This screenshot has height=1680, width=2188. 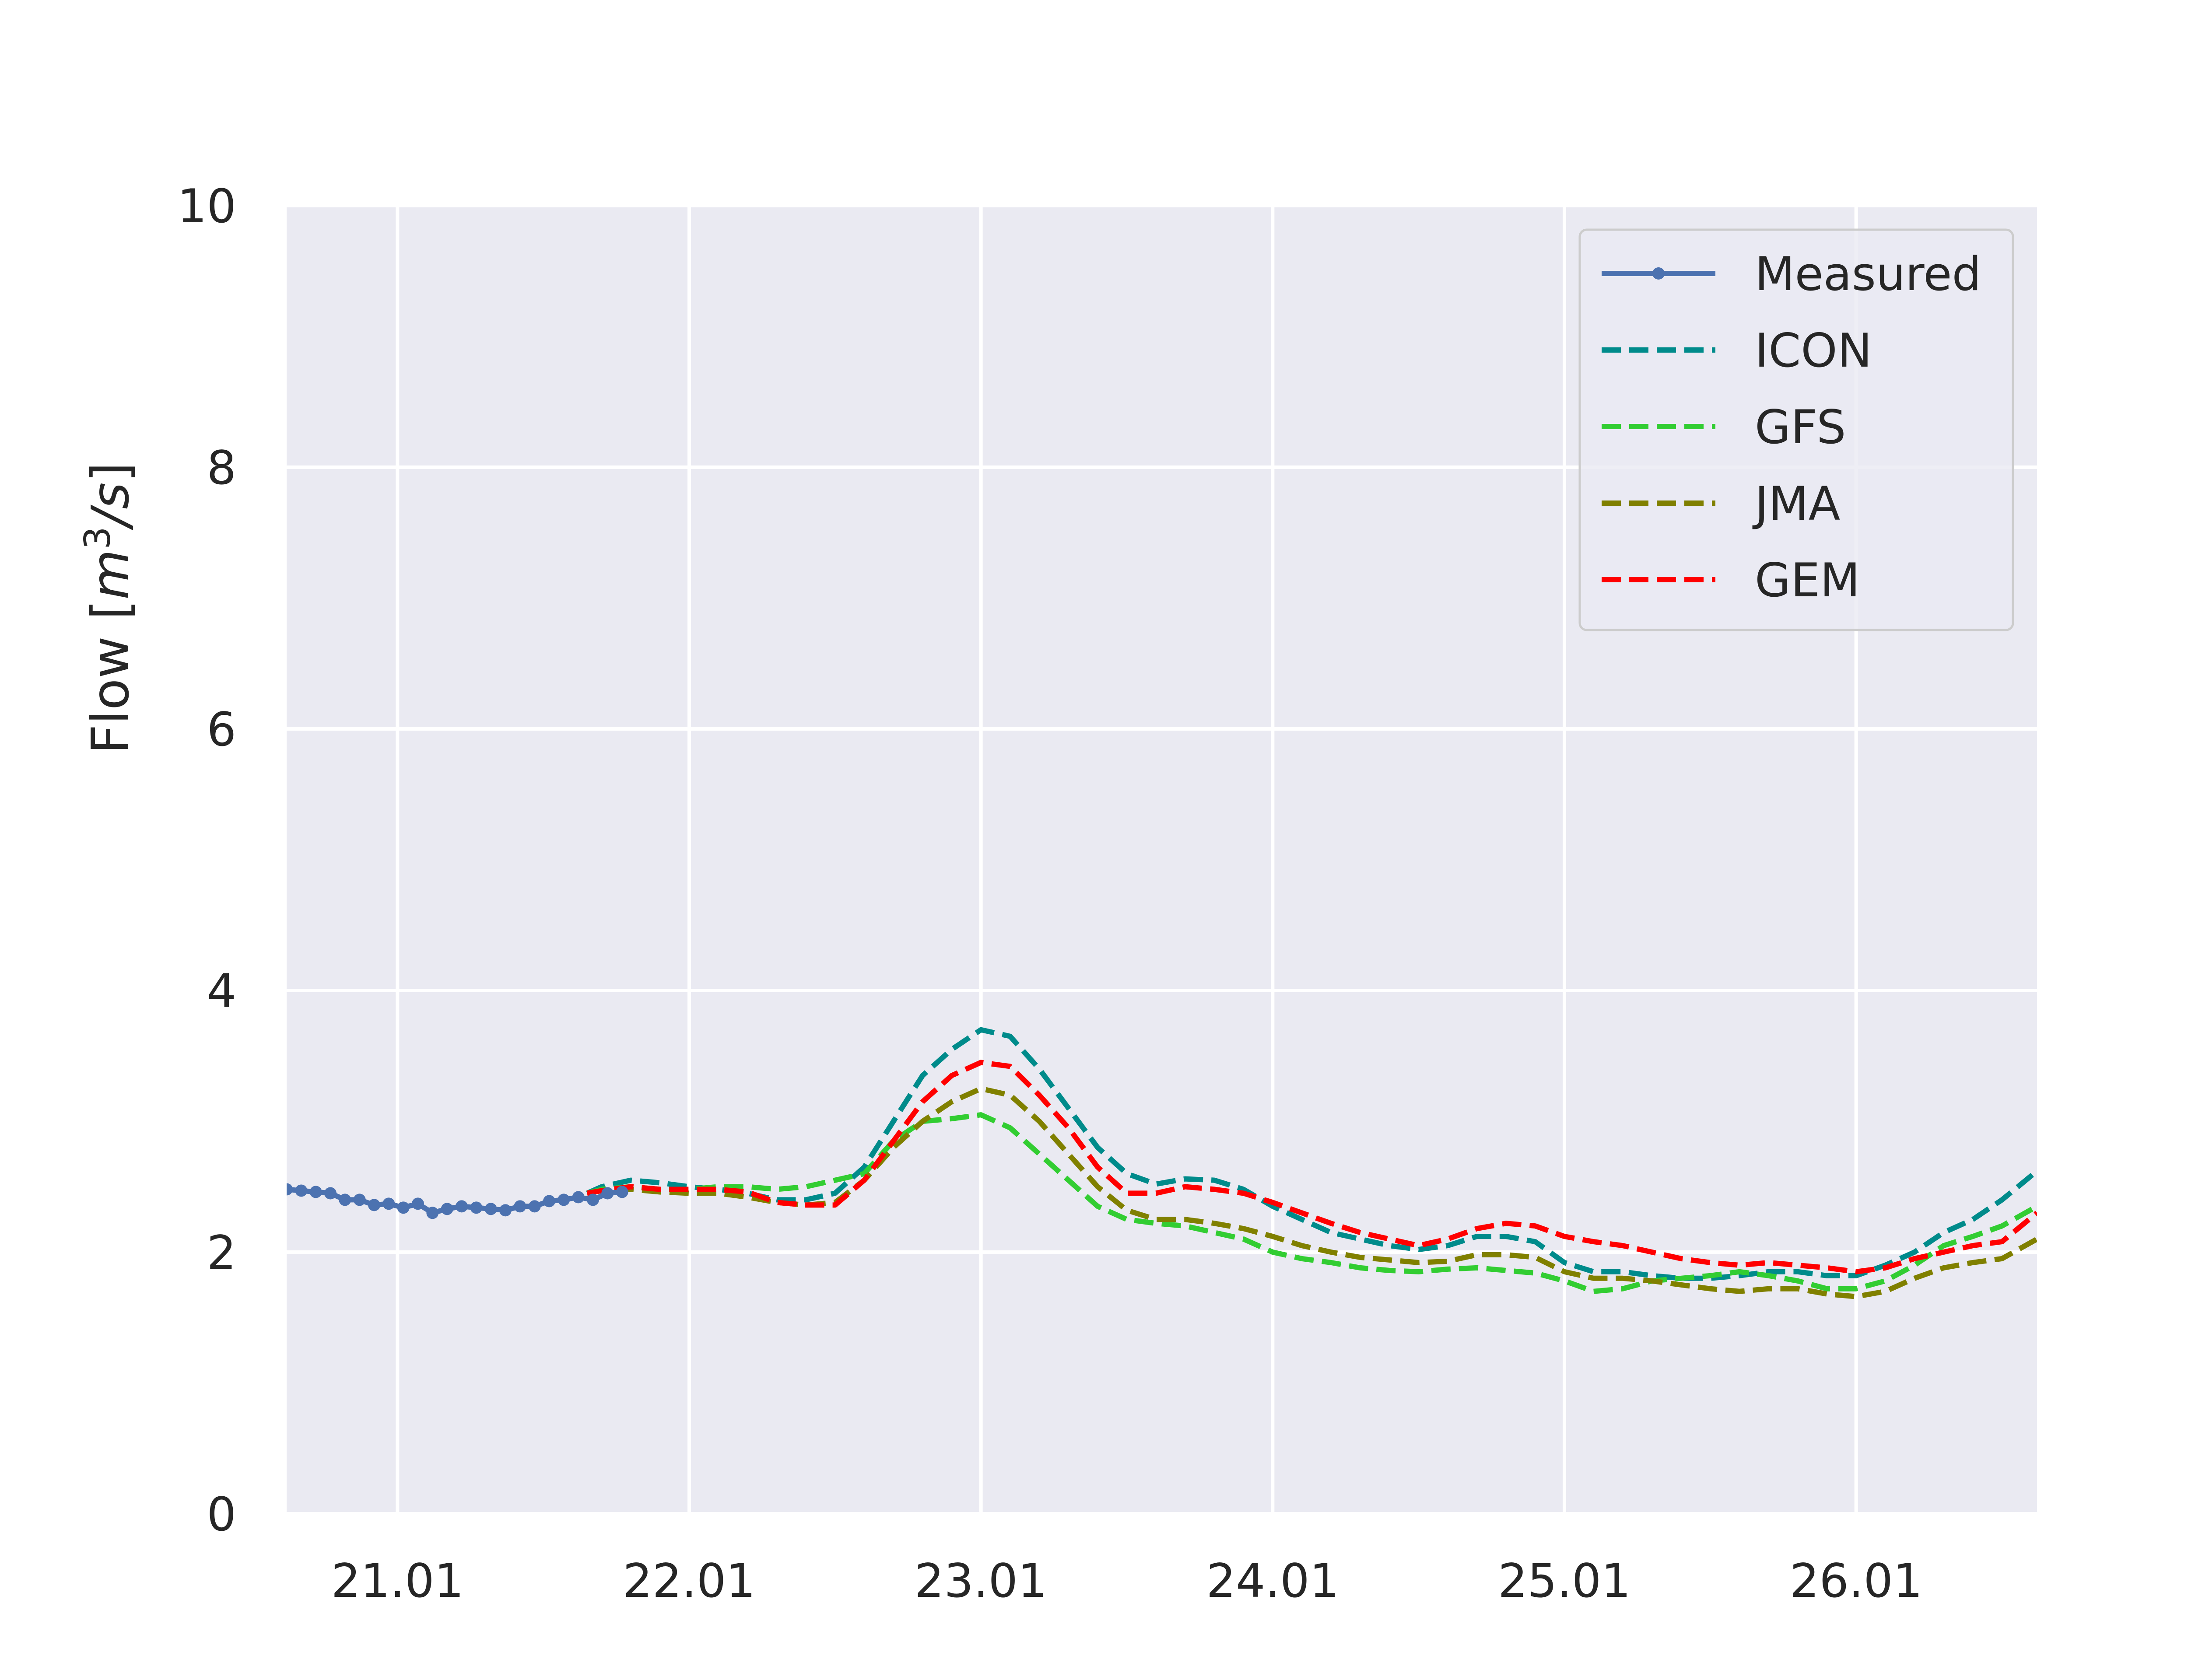 I want to click on series-line-gfs, so click(x=1311, y=1203).